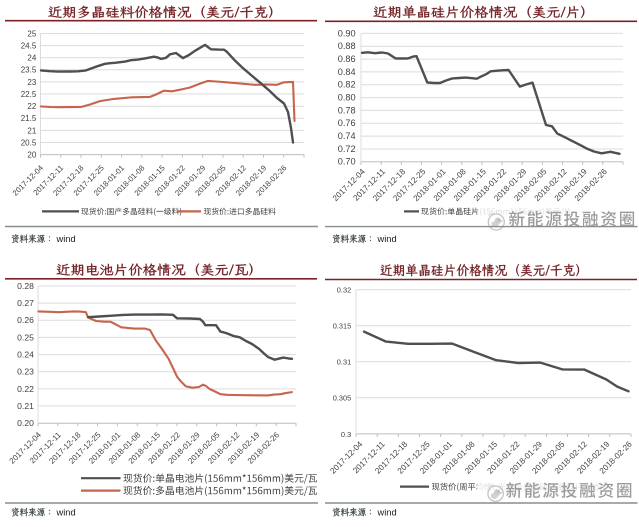  Describe the element at coordinates (29, 70) in the screenshot. I see `svg-text: 23.5` at that location.